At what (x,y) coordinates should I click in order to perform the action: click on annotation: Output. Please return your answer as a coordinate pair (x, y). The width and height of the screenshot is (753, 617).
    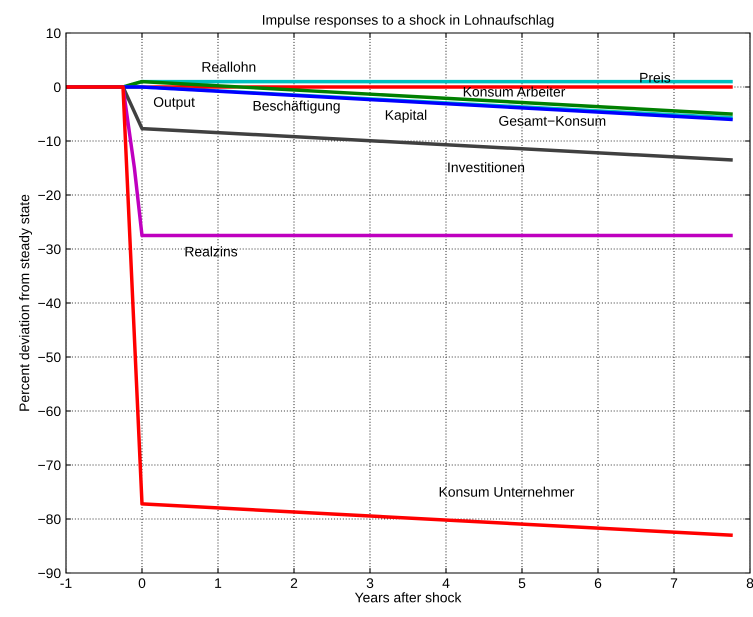
    Looking at the image, I should click on (174, 103).